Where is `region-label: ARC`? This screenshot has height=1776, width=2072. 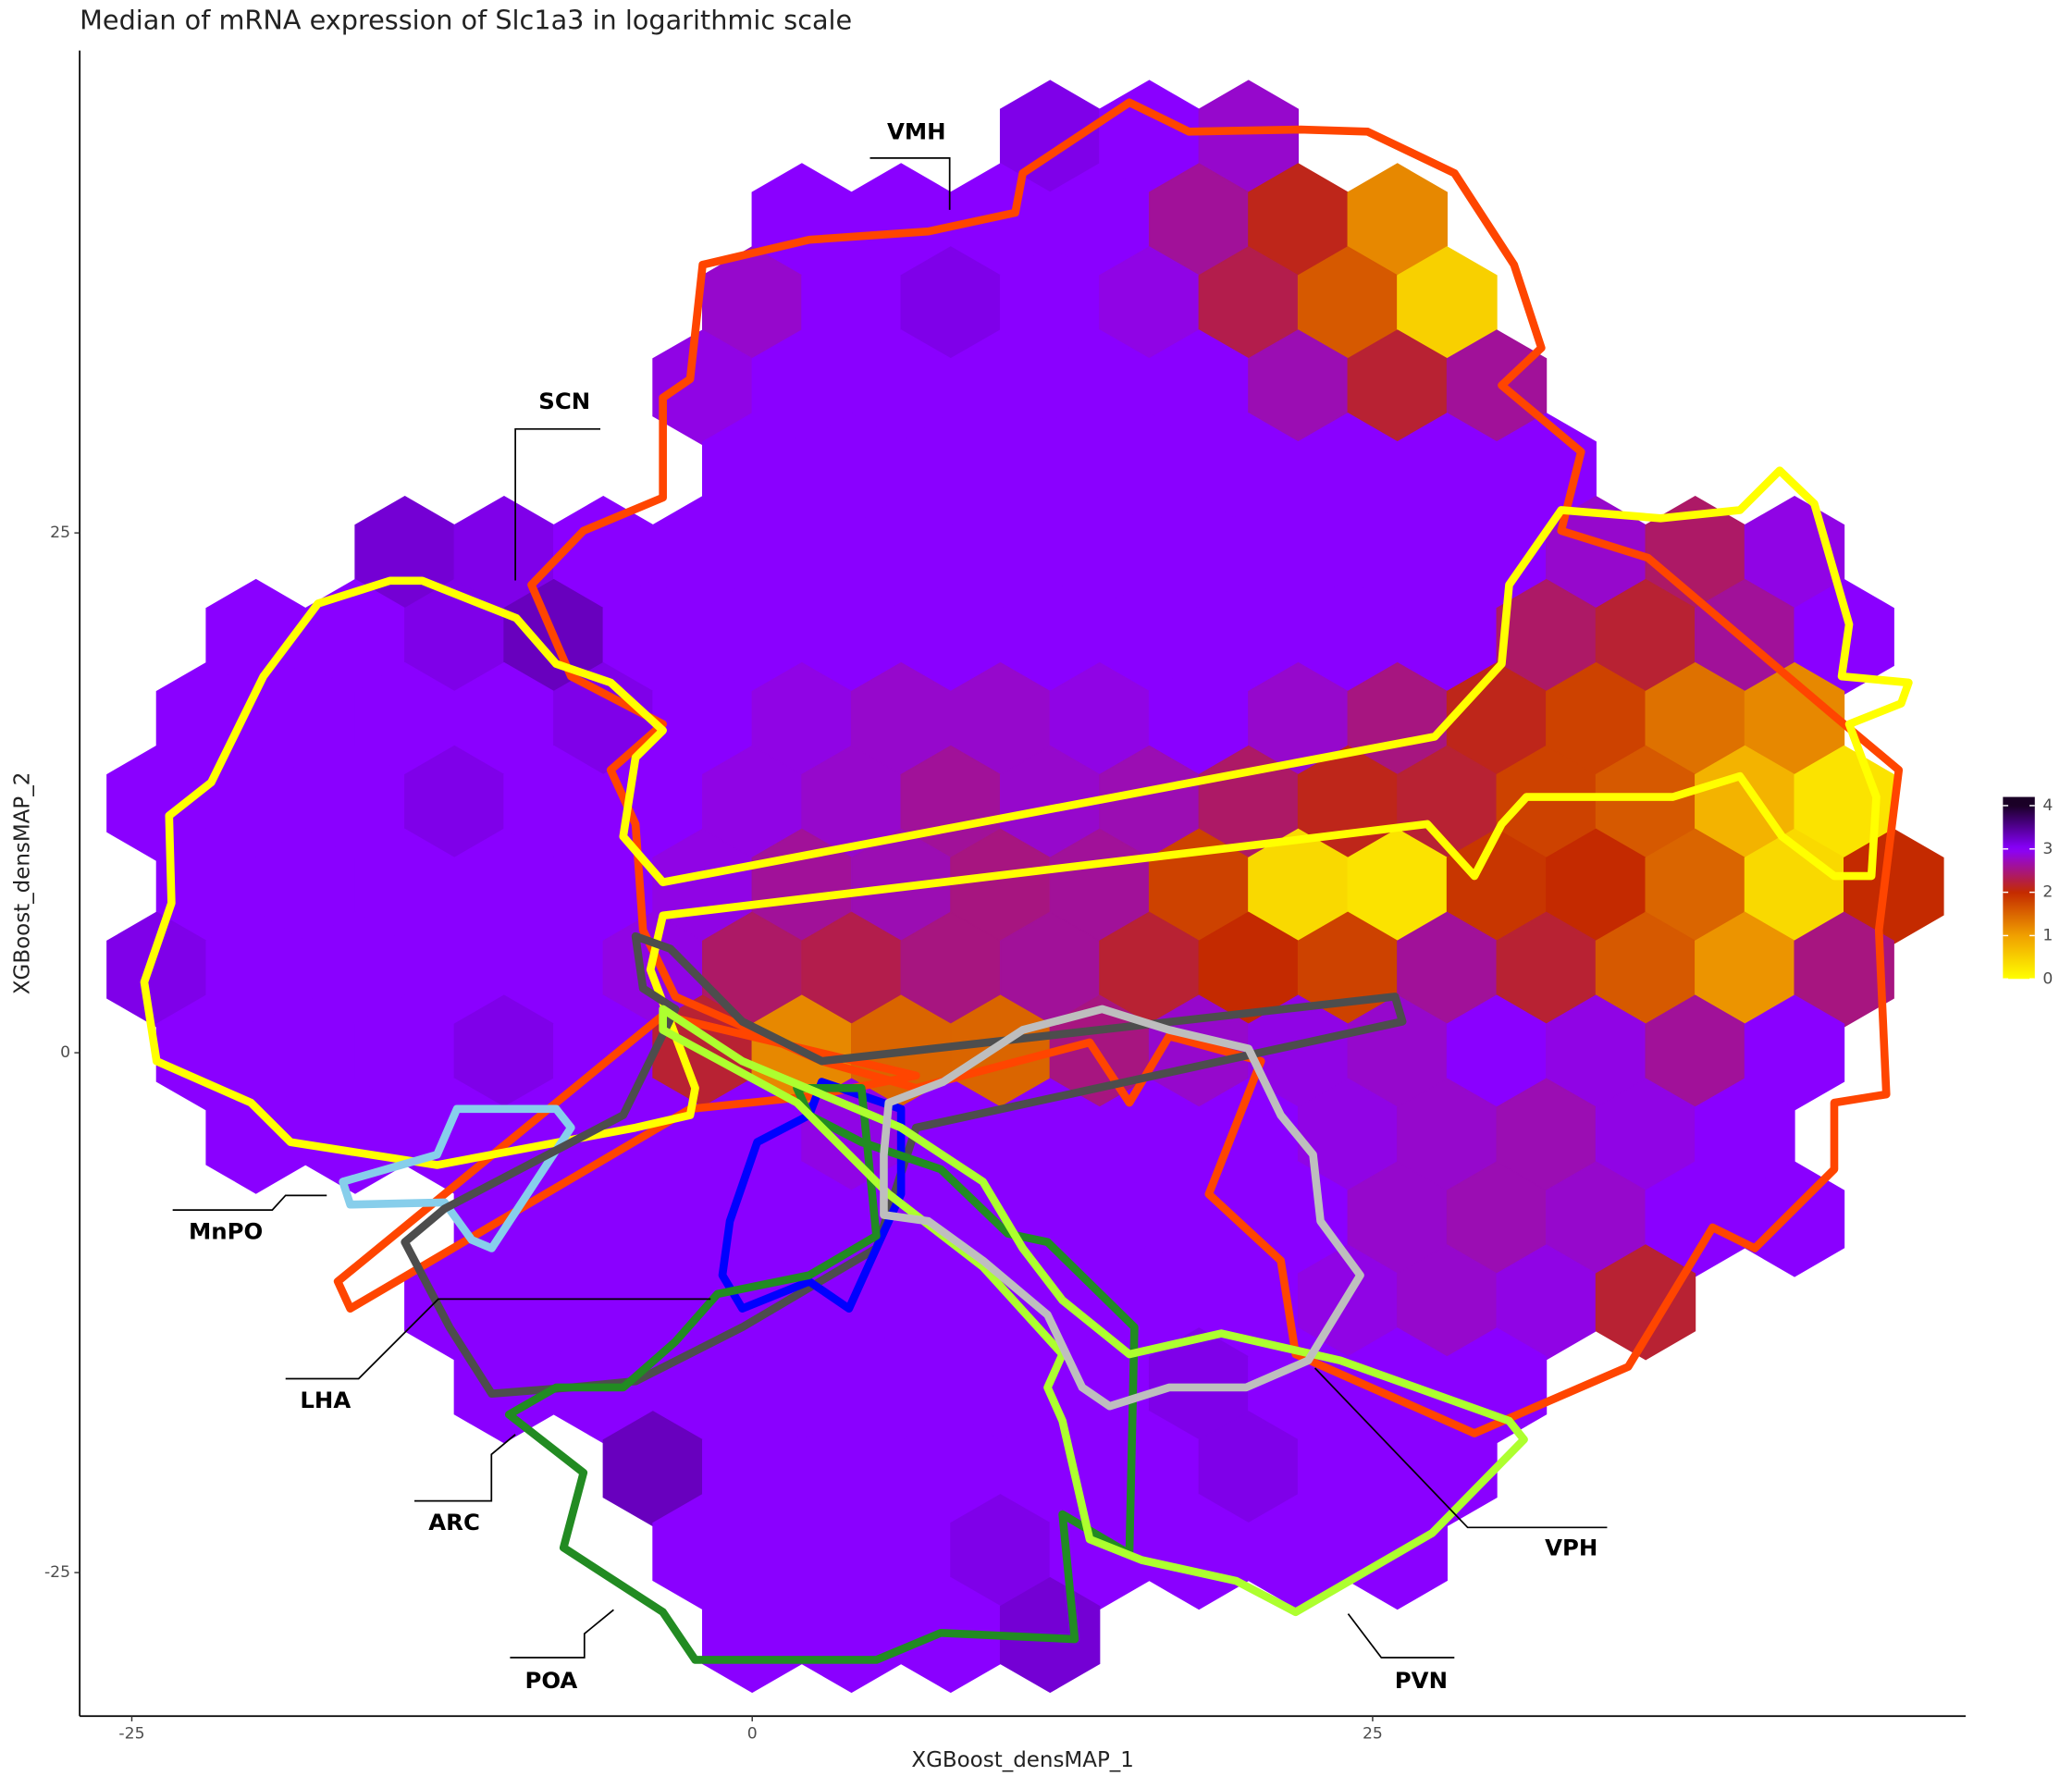
region-label: ARC is located at coordinates (454, 1523).